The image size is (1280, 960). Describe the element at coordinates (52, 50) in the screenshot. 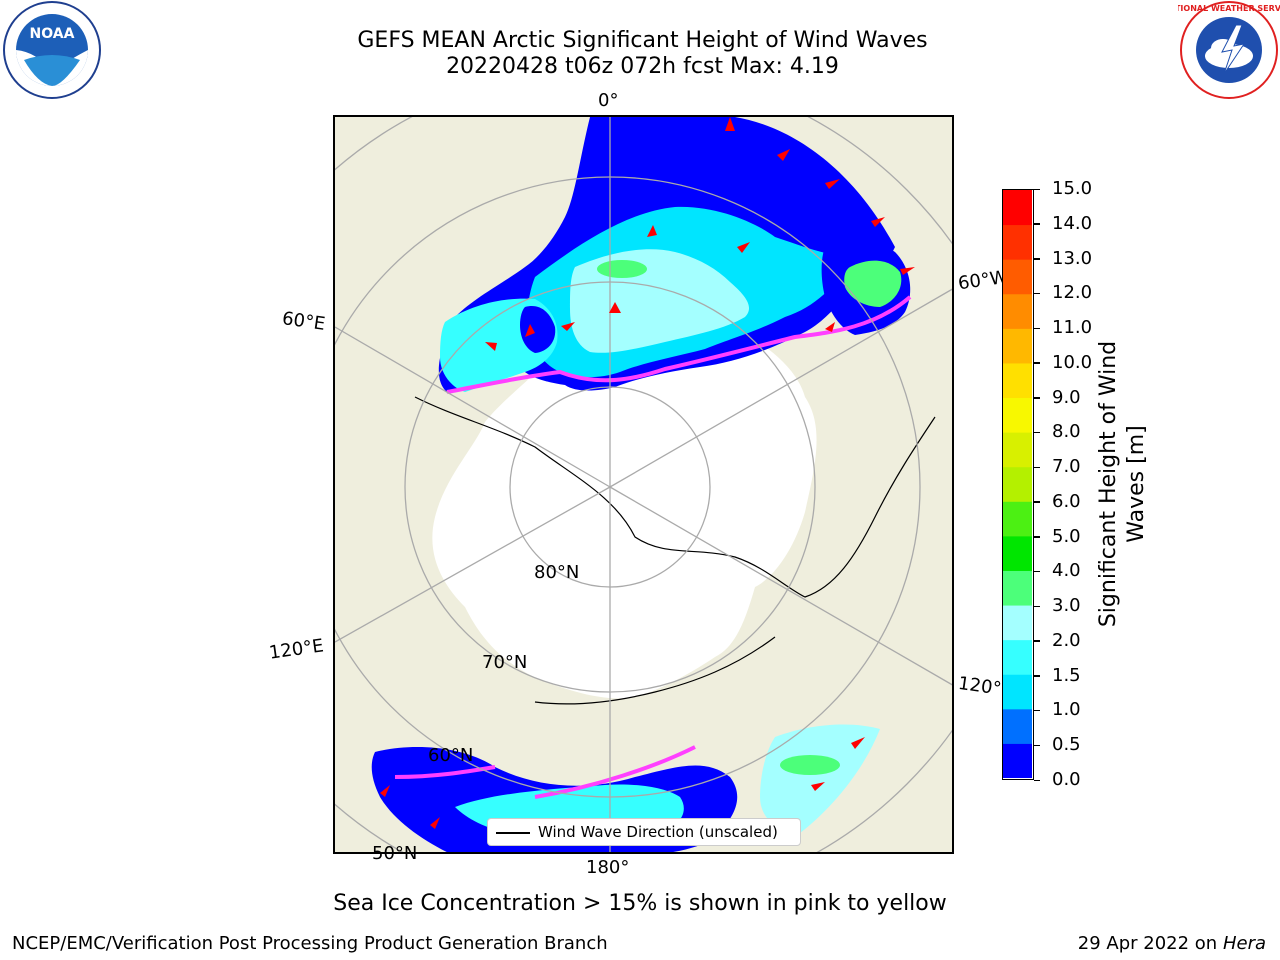

I see `noaa-logo: NOAA` at that location.